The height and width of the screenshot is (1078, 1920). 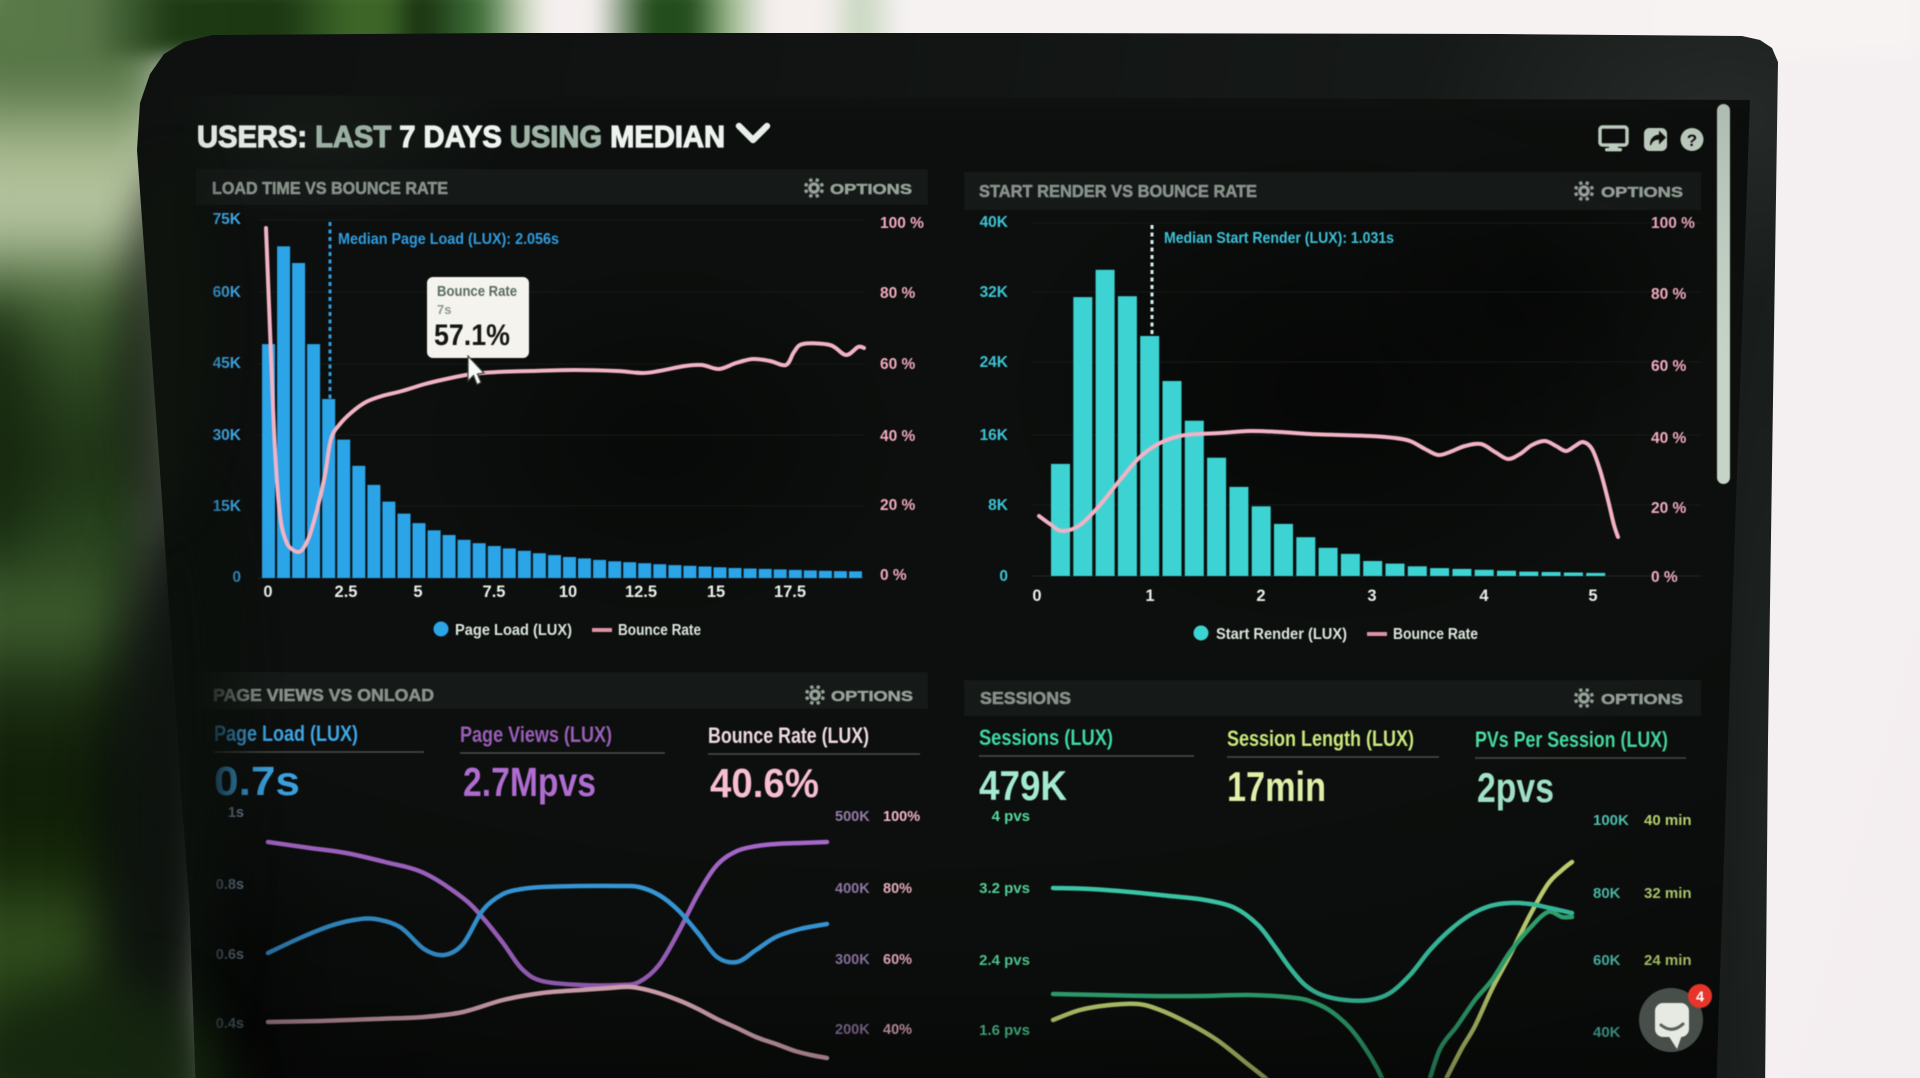 I want to click on svg-text: 200K, so click(x=852, y=1030).